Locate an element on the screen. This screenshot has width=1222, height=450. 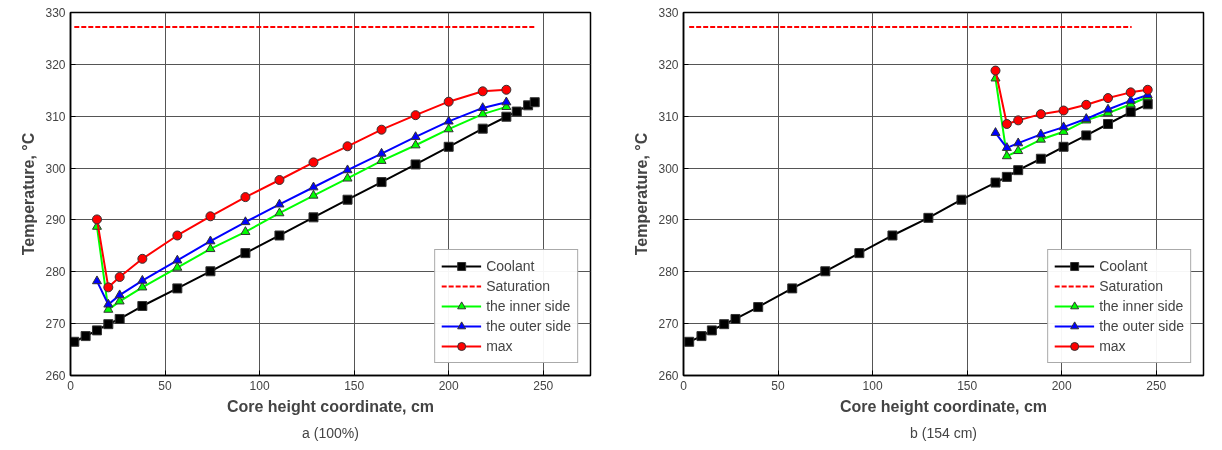
x-axis-title: Core height coordinate, cm is located at coordinates (330, 406).